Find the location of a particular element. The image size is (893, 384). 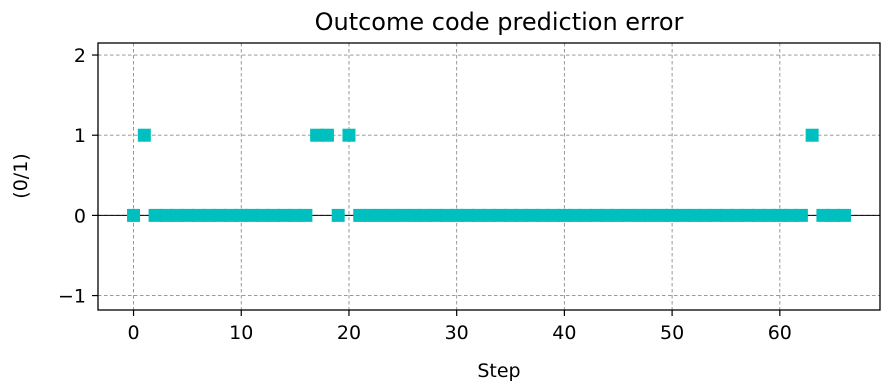

x-tick-label: 20 is located at coordinates (349, 333).